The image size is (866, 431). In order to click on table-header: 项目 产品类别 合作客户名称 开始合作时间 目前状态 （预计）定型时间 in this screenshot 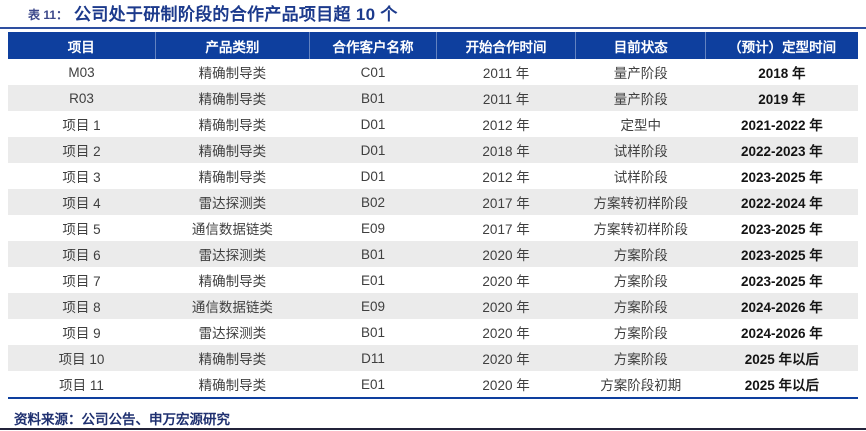, I will do `click(433, 45)`.